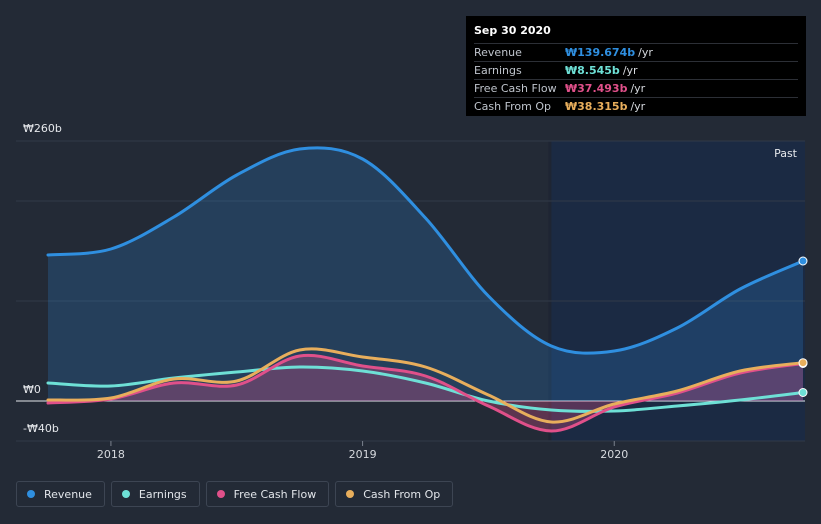 Image resolution: width=821 pixels, height=524 pixels. I want to click on line-free-cash-flow, so click(425, 393).